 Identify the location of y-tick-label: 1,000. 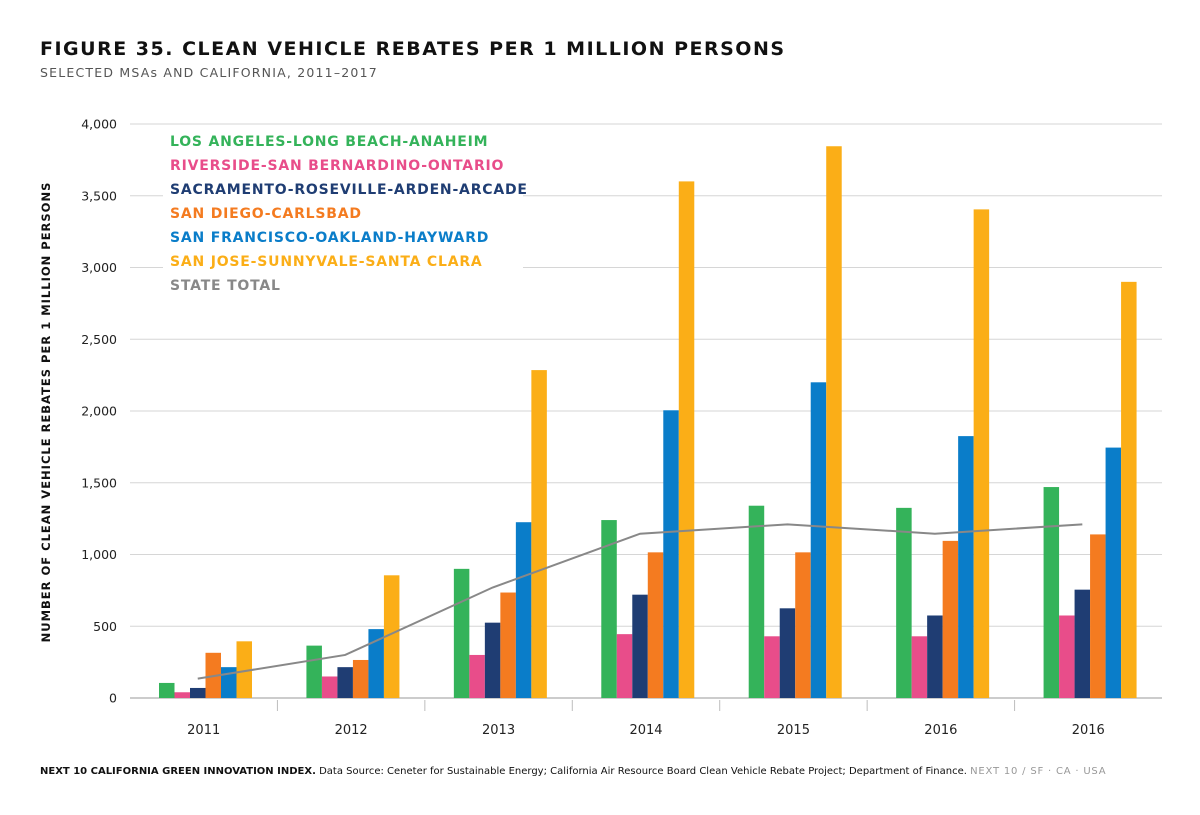
(99, 554).